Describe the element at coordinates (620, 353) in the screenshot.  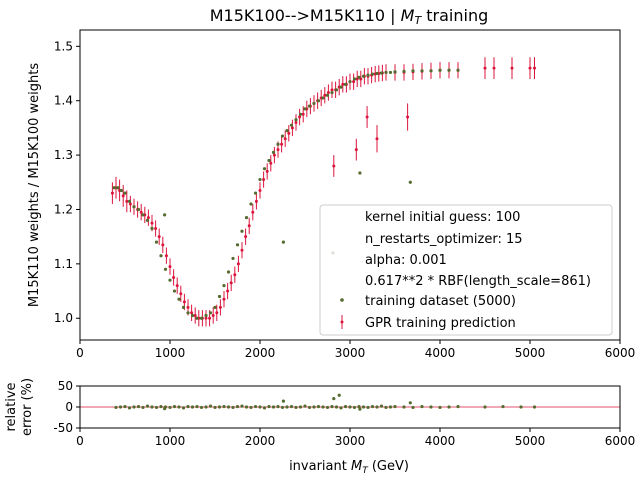
I see `main-x-tick-label: 6000` at that location.